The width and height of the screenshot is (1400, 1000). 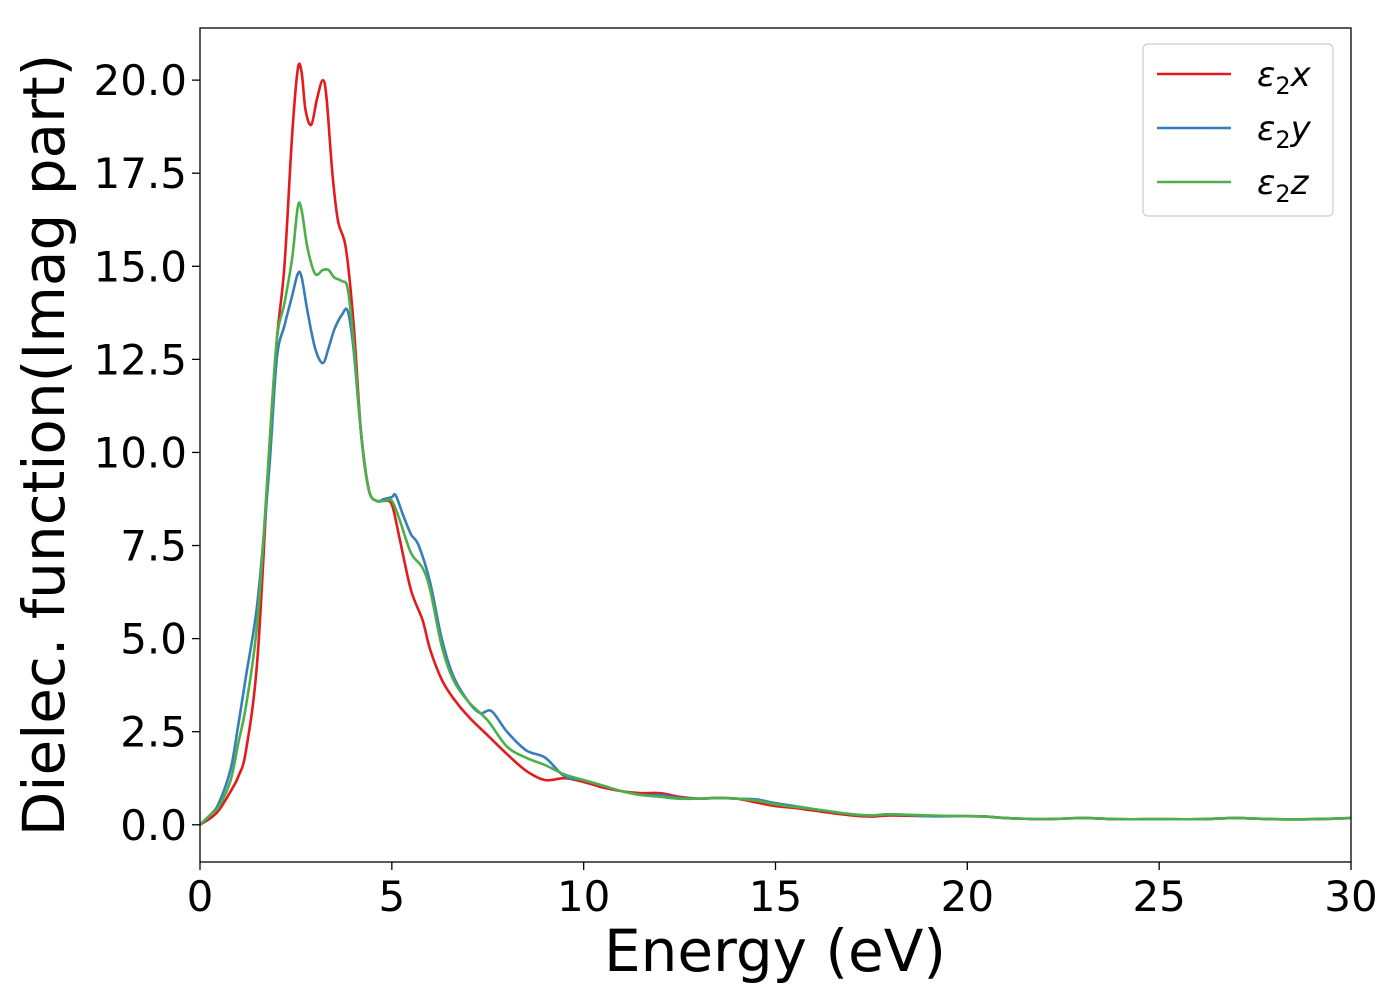 What do you see at coordinates (44, 445) in the screenshot?
I see `y-axis-title: Dielec. function(Imag part)` at bounding box center [44, 445].